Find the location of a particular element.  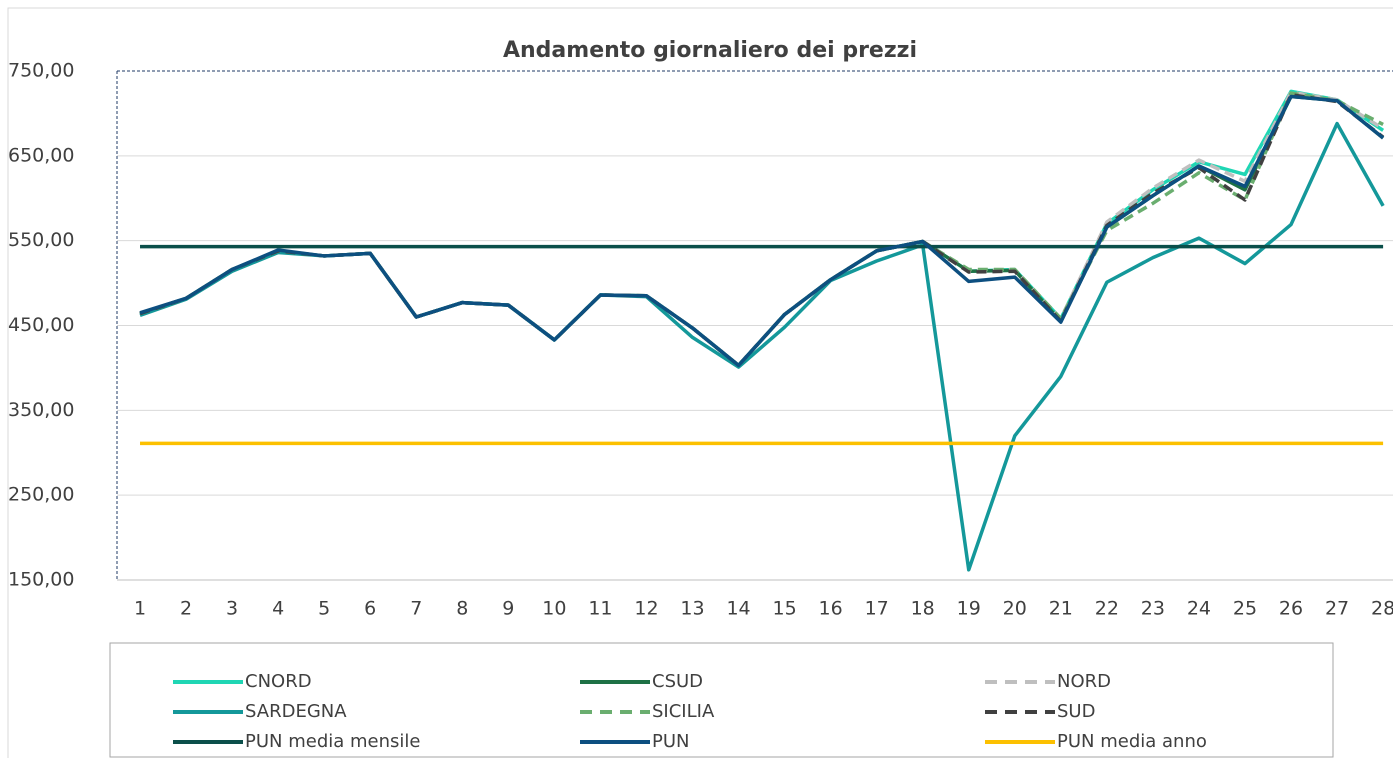

x-tick-label: 2 is located at coordinates (186, 609).